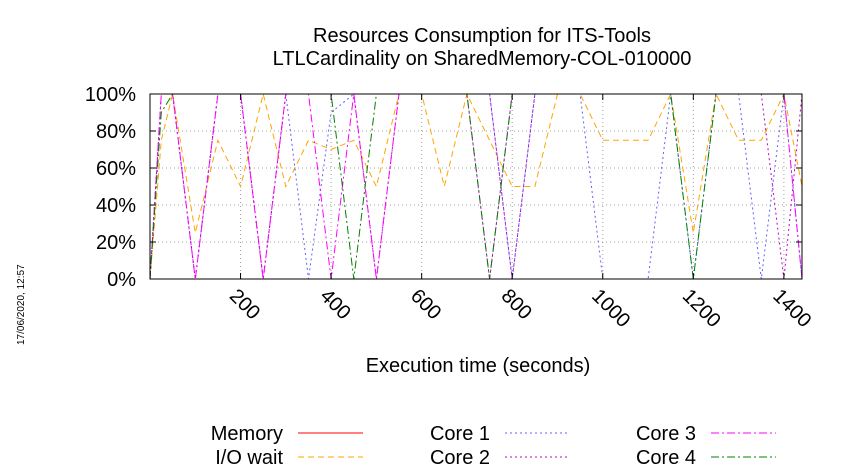 The image size is (850, 475). I want to click on y-tick-label: 40%, so click(116, 206).